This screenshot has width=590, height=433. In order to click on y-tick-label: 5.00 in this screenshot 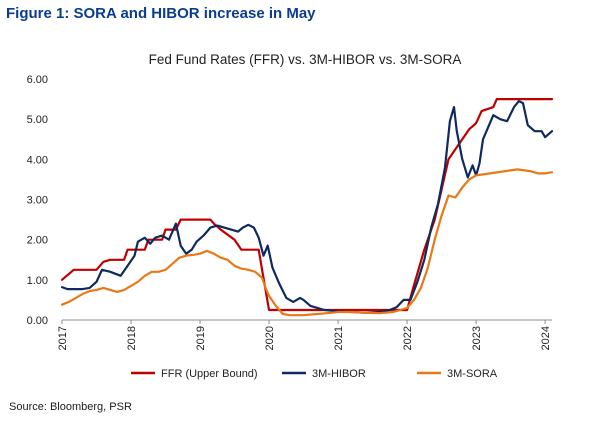, I will do `click(37, 120)`.